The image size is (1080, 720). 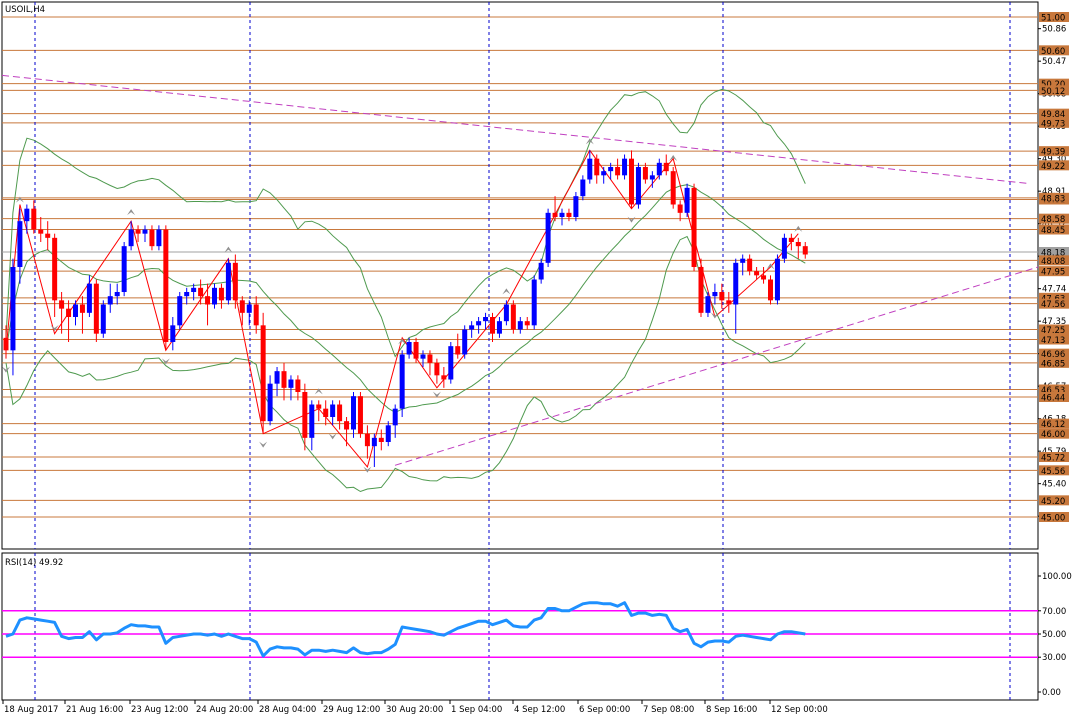 I want to click on price-tick-label: 50.86, so click(x=1054, y=30).